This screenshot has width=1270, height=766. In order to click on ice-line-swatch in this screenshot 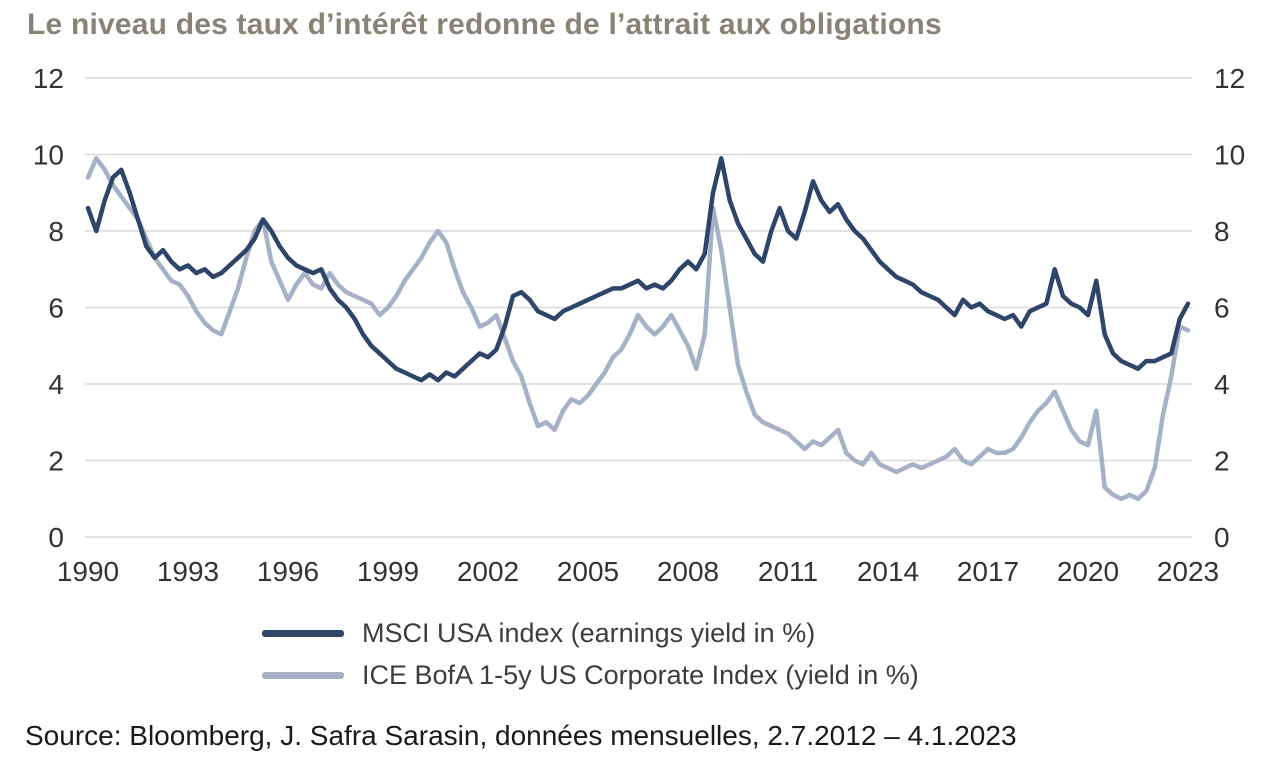, I will do `click(303, 675)`.